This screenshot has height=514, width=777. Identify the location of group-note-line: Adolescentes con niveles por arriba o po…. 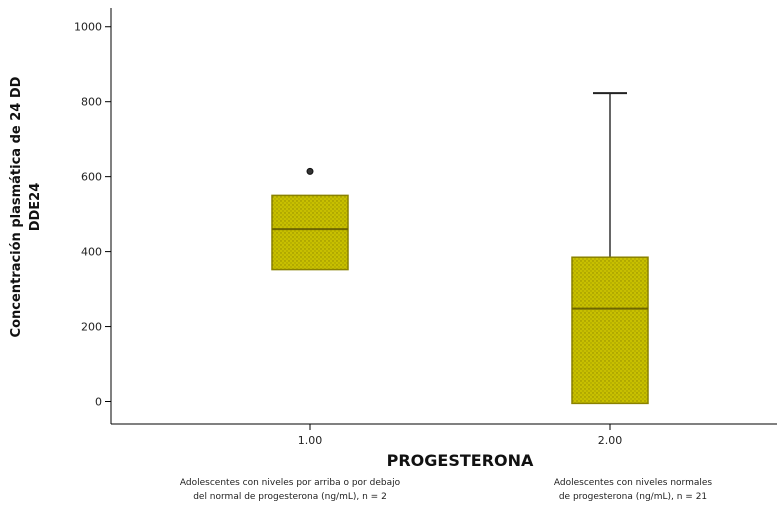
(290, 483).